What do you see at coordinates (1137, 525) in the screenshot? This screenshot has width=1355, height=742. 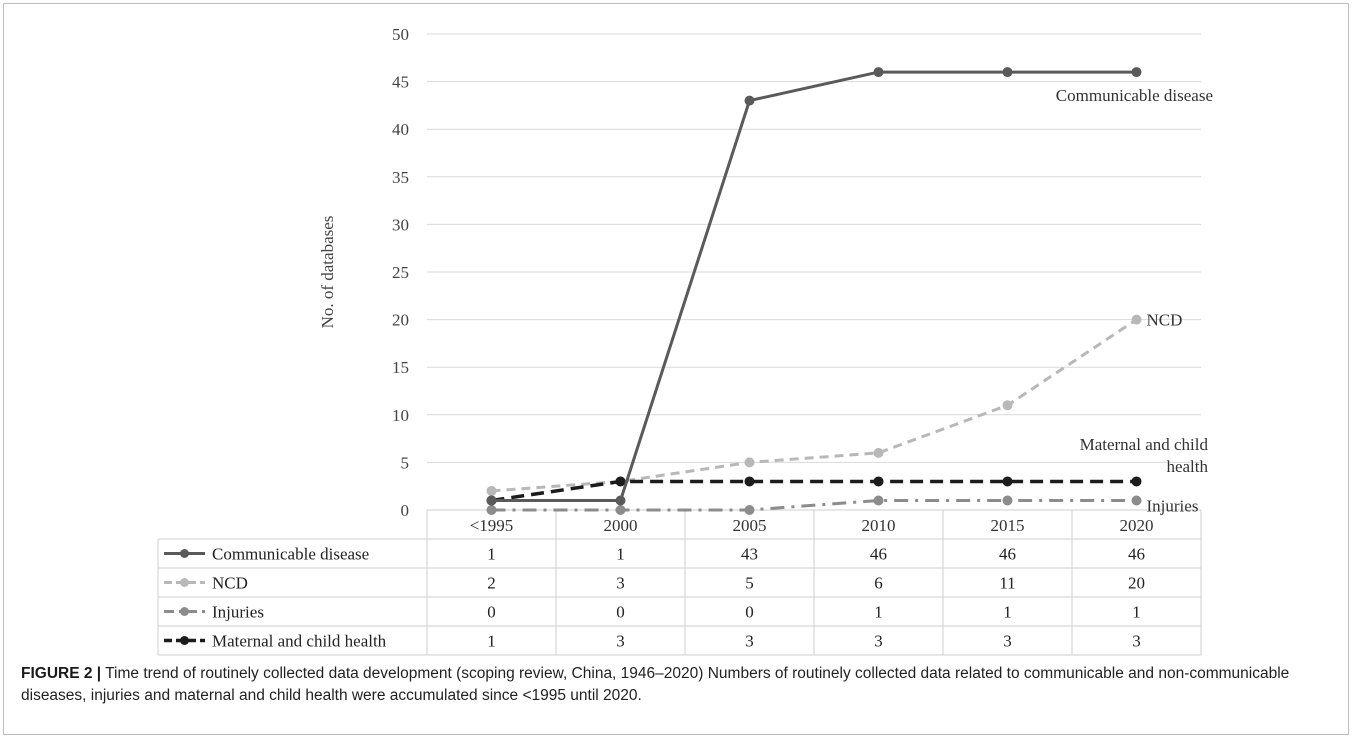 I see `x-category-label: 2020` at bounding box center [1137, 525].